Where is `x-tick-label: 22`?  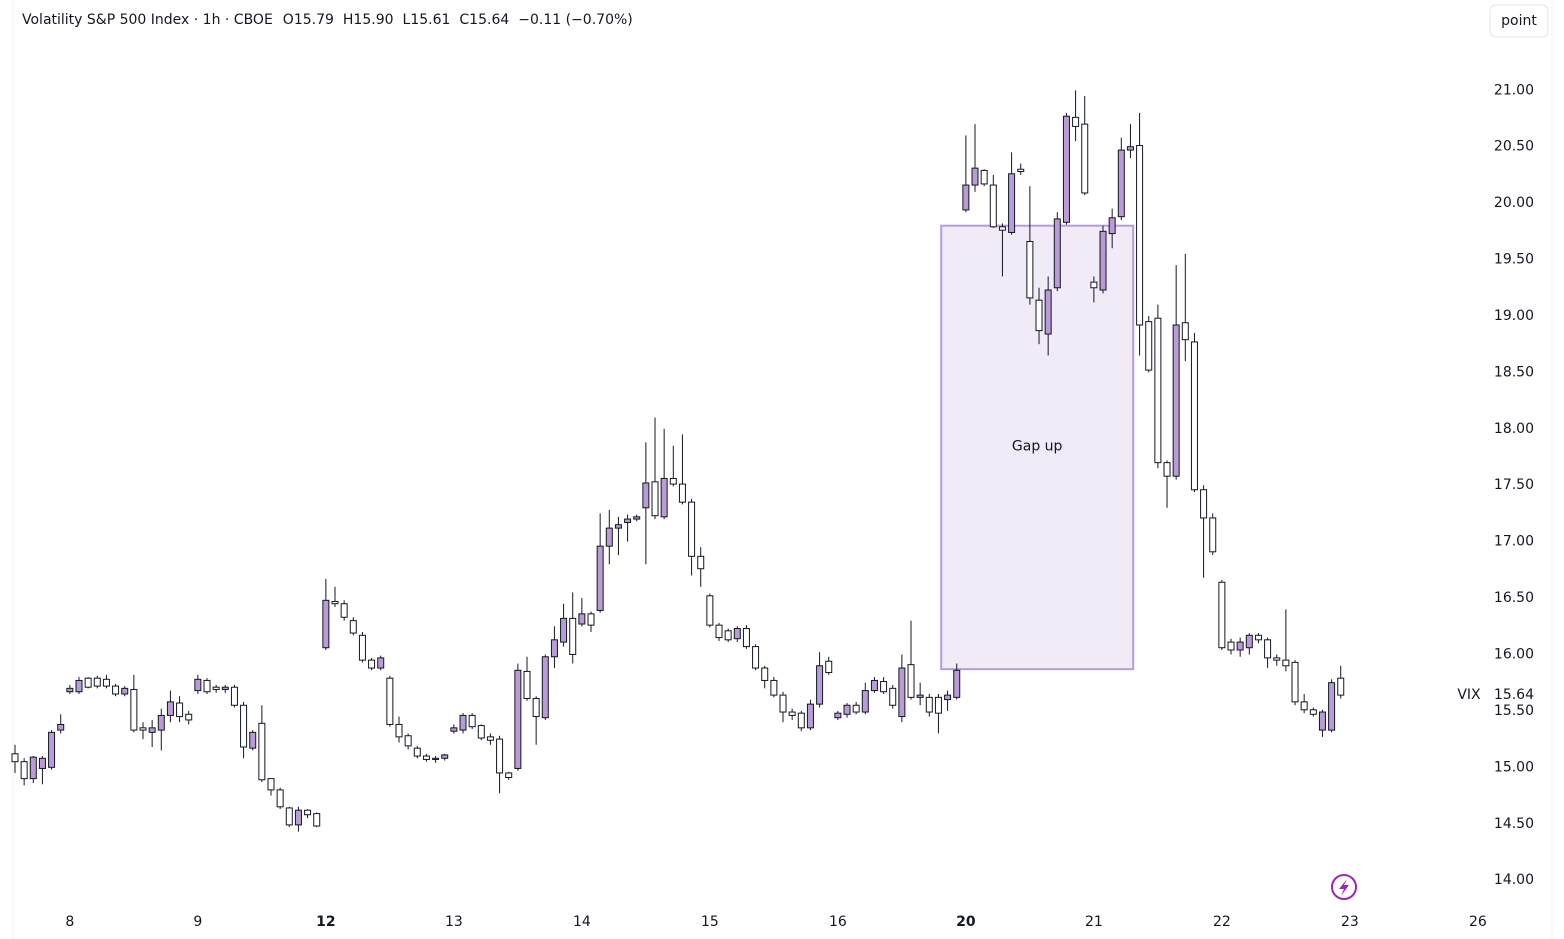 x-tick-label: 22 is located at coordinates (1222, 922).